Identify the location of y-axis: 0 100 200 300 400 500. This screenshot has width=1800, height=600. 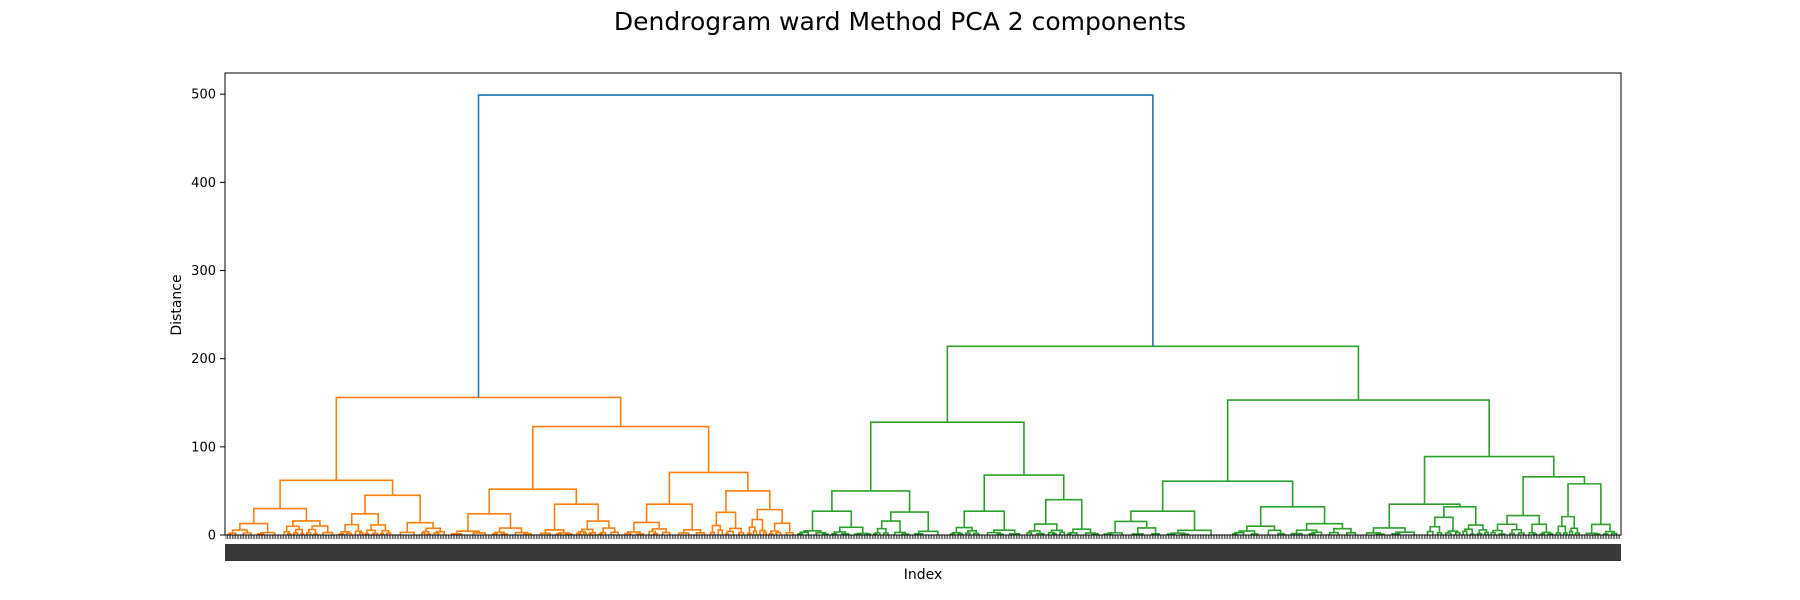
(208, 316).